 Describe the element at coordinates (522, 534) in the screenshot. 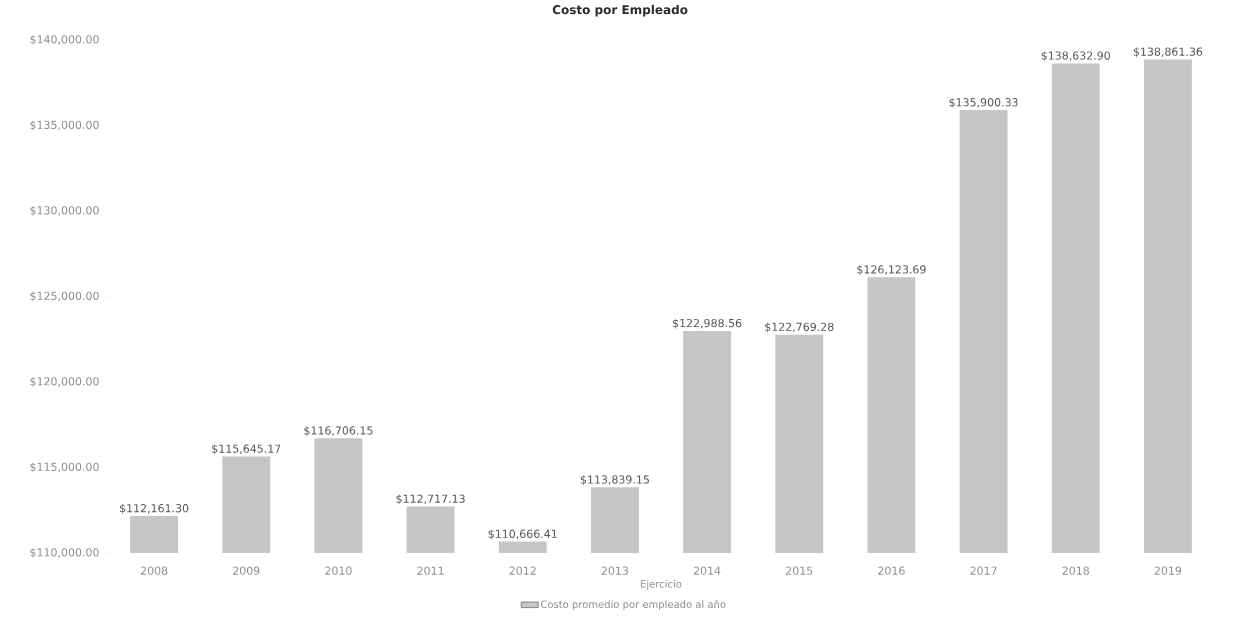

I see `data-label: $110,666.41` at that location.